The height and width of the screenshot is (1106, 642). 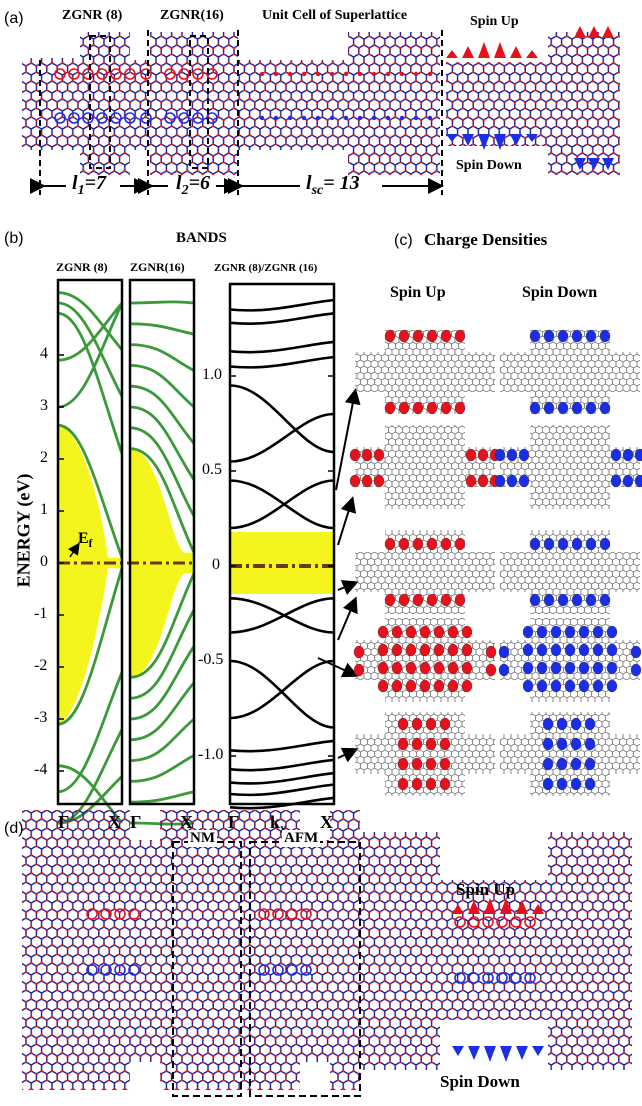 I want to click on spin-arrows-a, so click(x=530, y=98).